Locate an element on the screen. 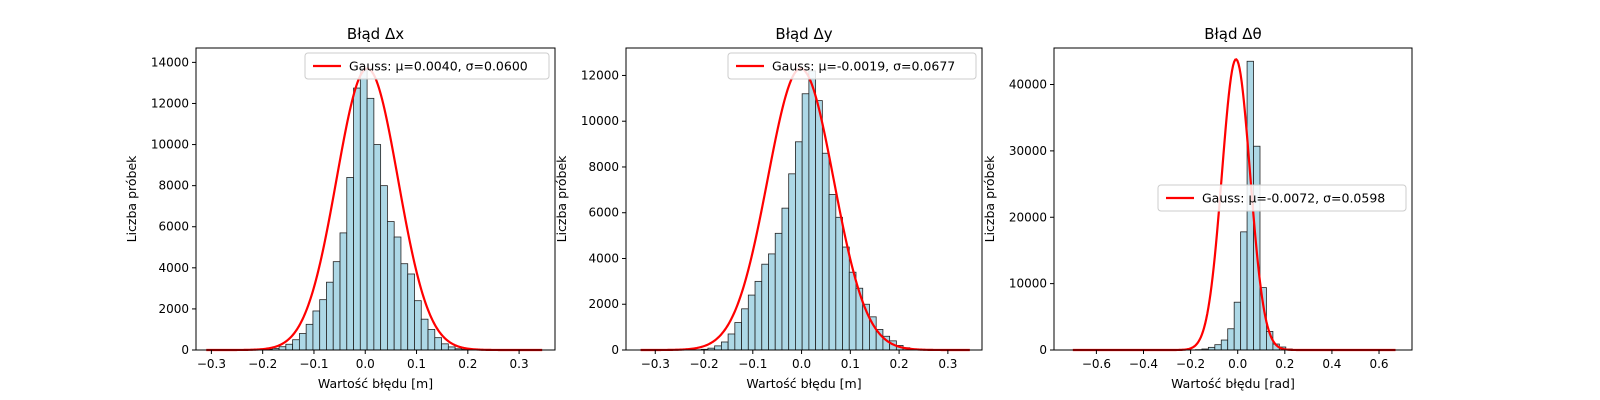 This screenshot has height=400, width=1600. legend-label: Gauss: μ=0.0040, σ=0.0600 is located at coordinates (438, 66).